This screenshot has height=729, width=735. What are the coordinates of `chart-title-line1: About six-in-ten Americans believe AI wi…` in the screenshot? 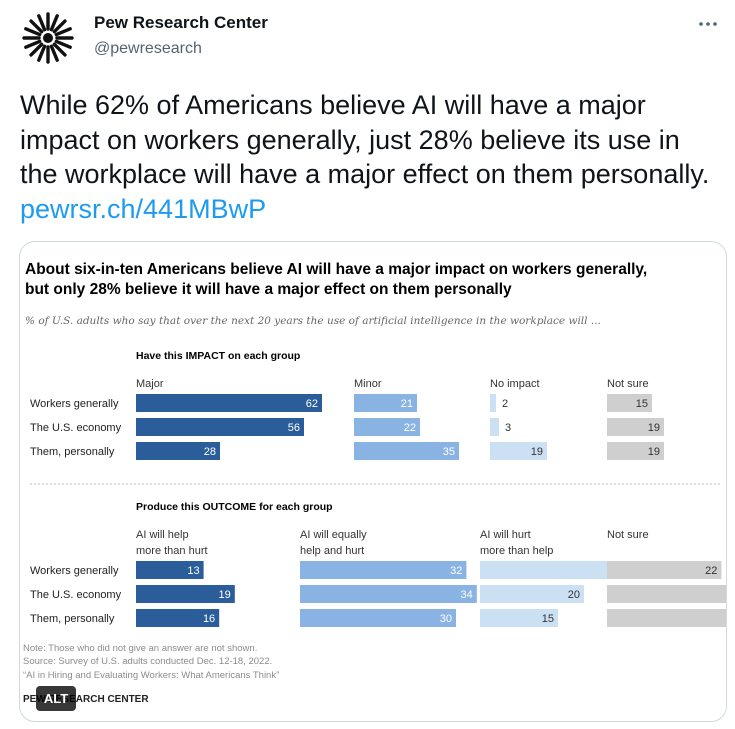 It's located at (336, 269).